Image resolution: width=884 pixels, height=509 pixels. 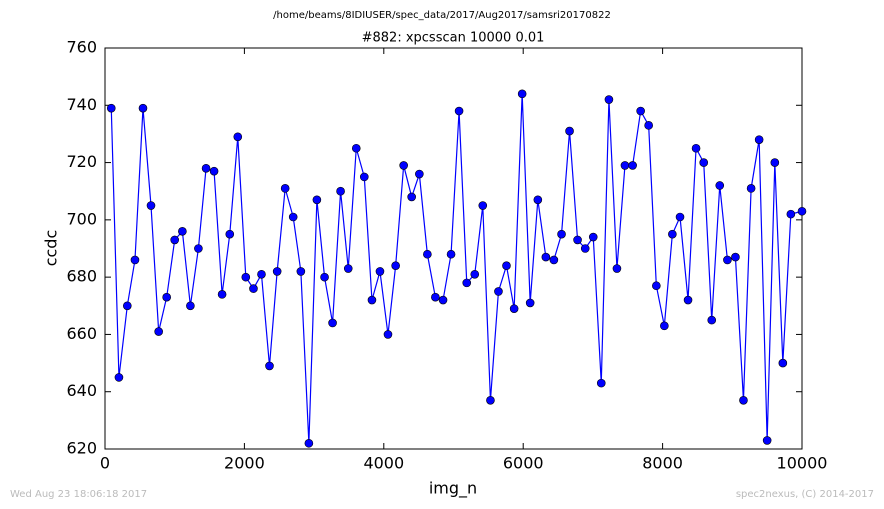 What do you see at coordinates (105, 463) in the screenshot?
I see `x-tick-label: 0` at bounding box center [105, 463].